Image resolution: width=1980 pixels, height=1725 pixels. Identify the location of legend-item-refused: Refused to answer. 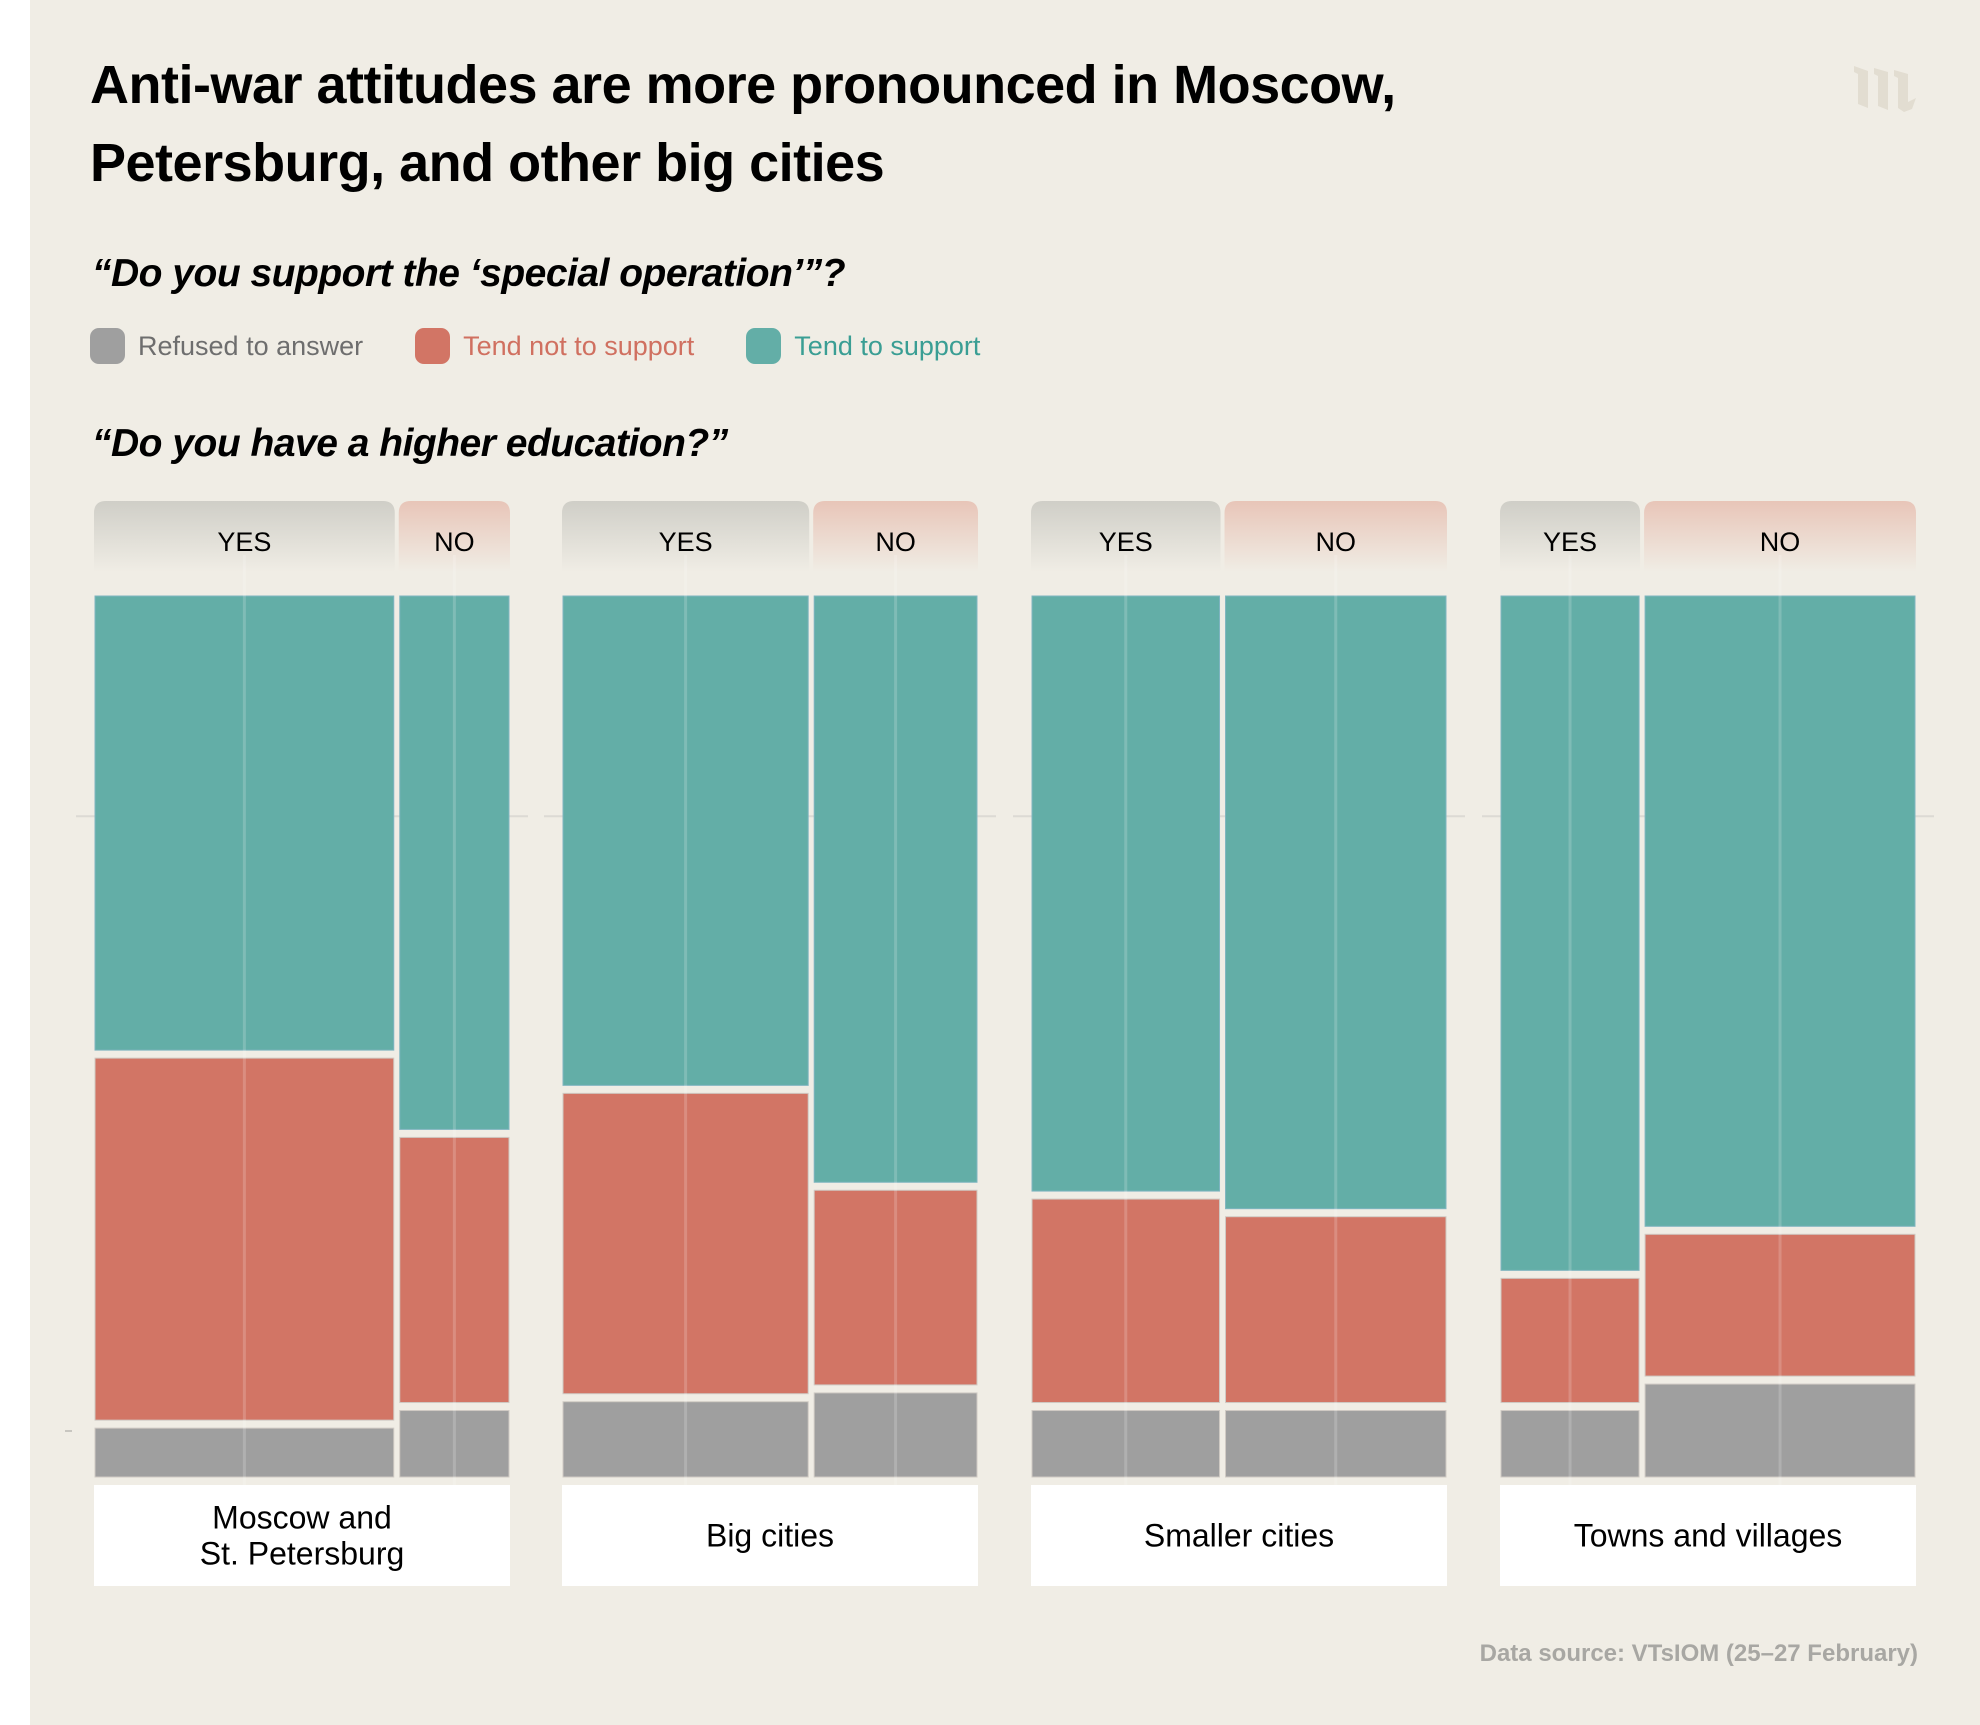
(226, 346).